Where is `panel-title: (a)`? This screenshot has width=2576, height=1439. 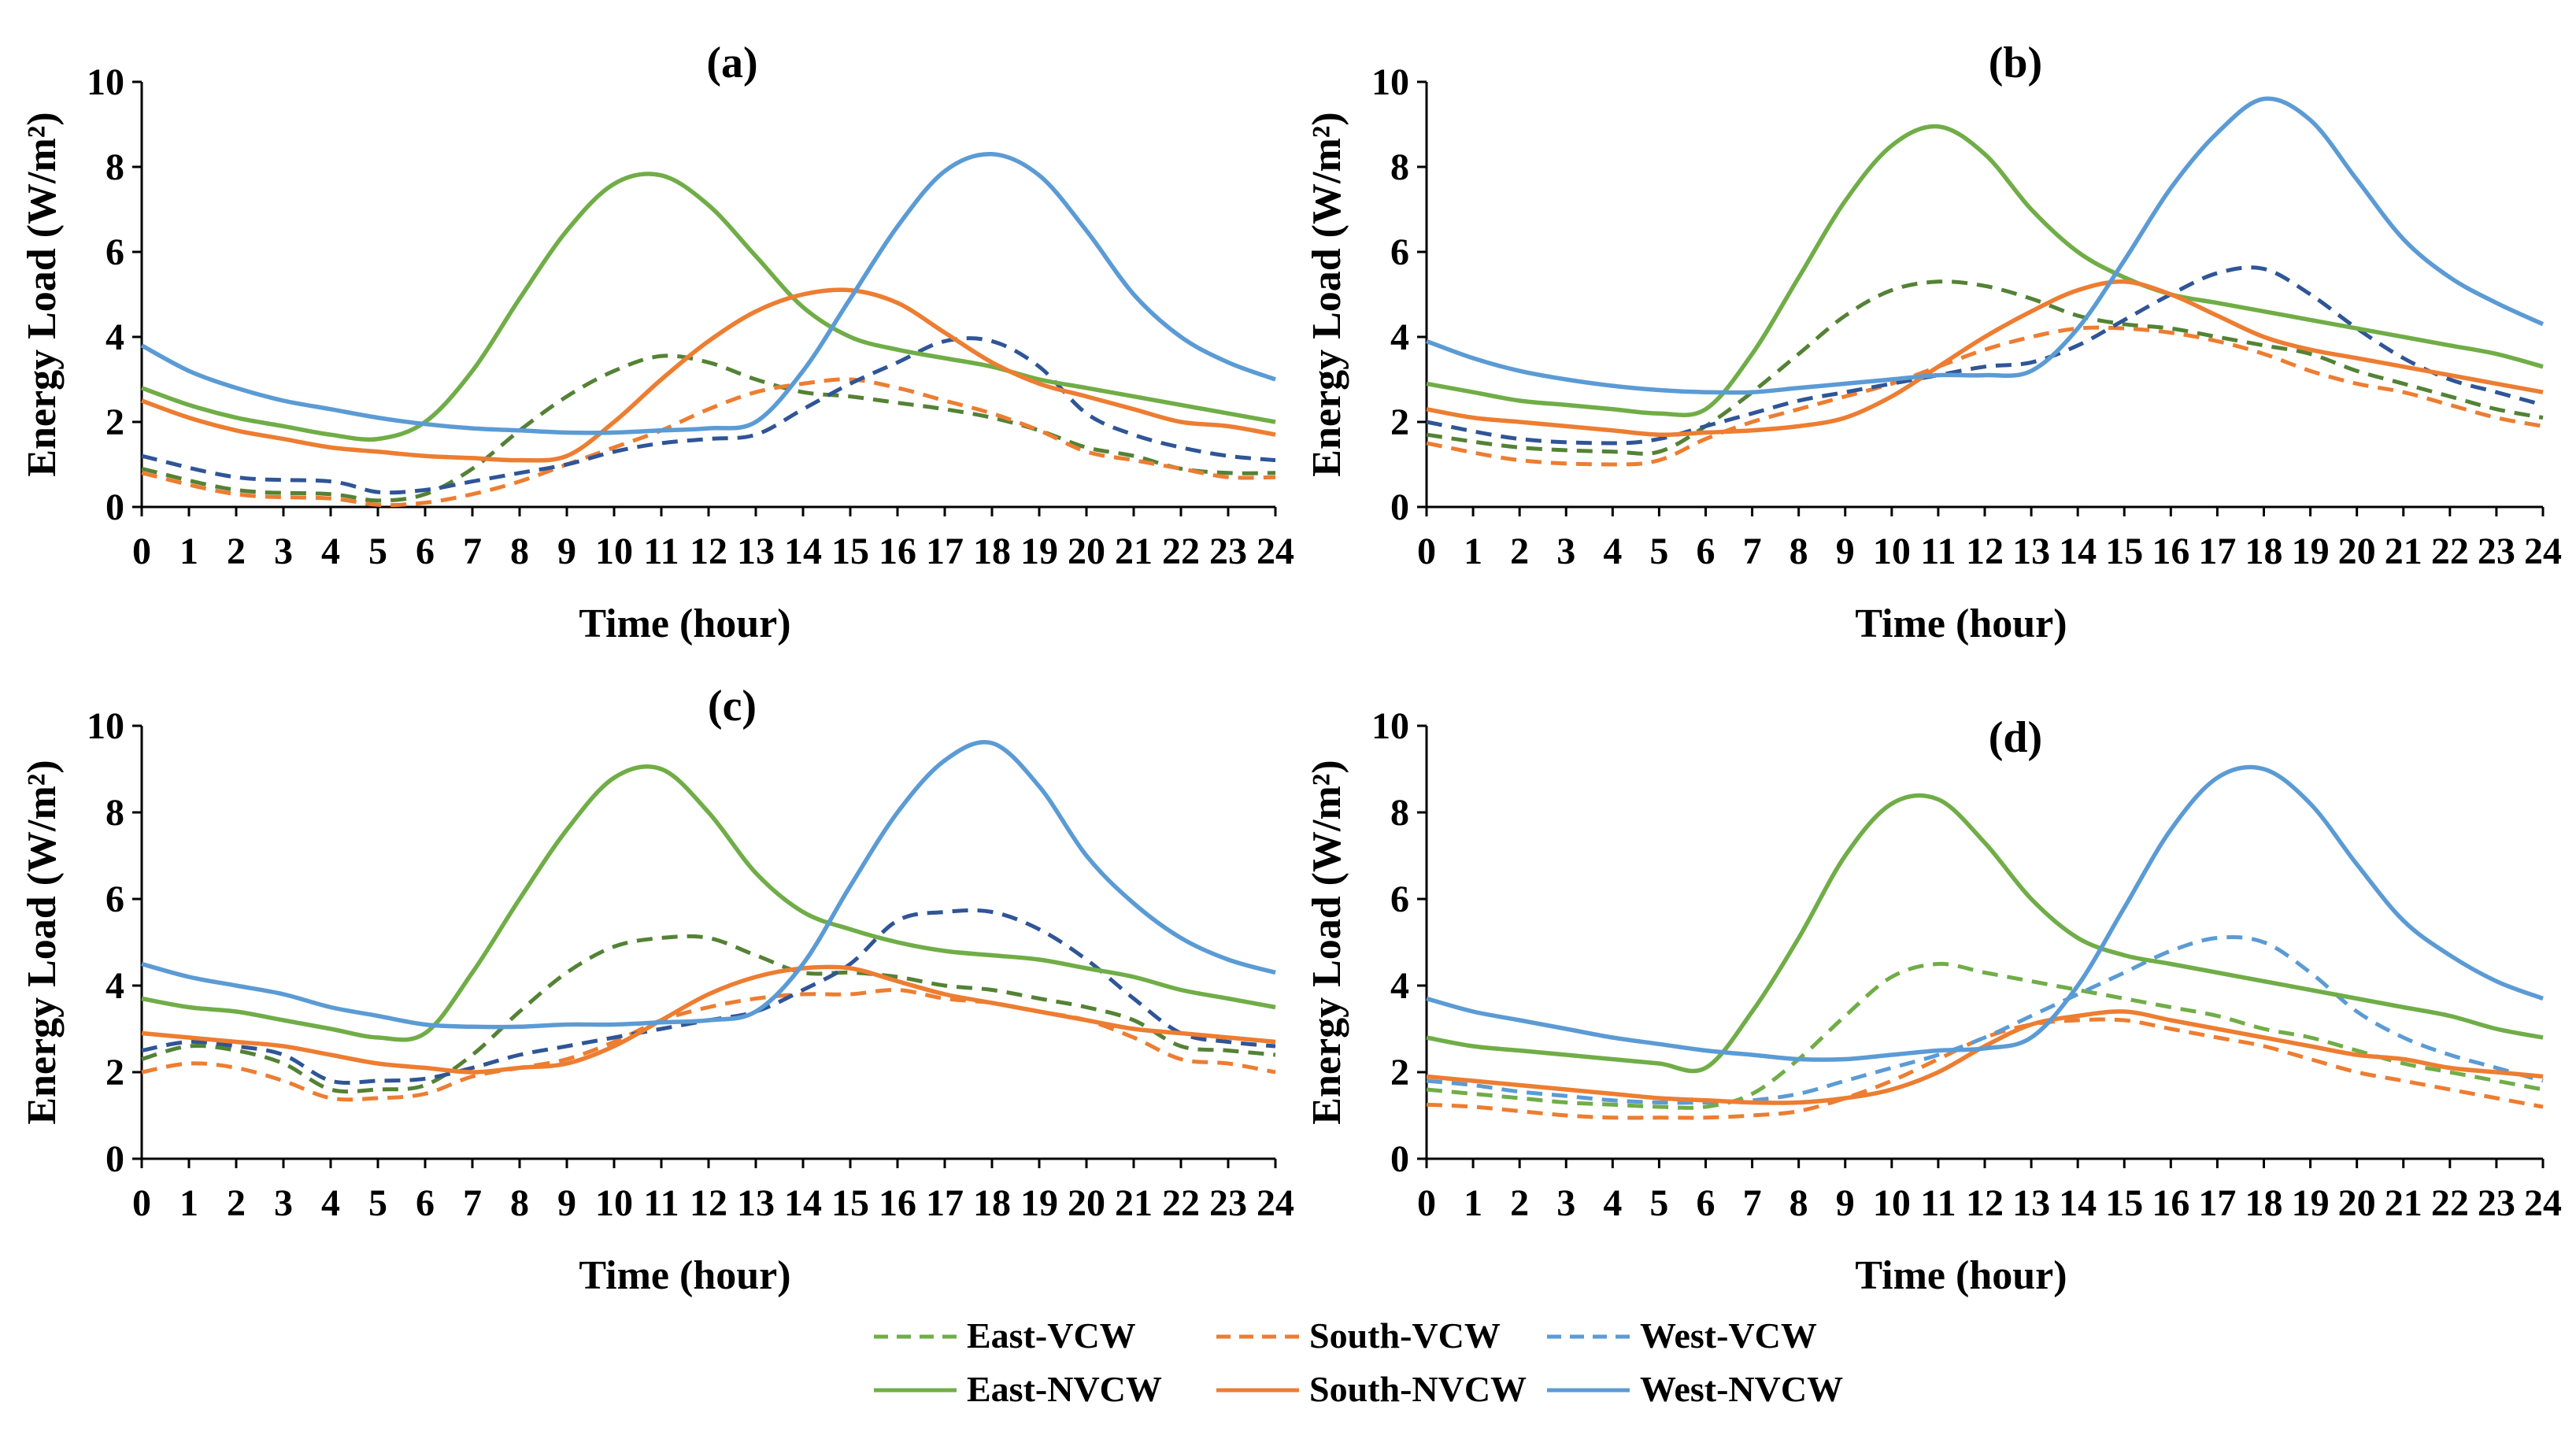 panel-title: (a) is located at coordinates (731, 63).